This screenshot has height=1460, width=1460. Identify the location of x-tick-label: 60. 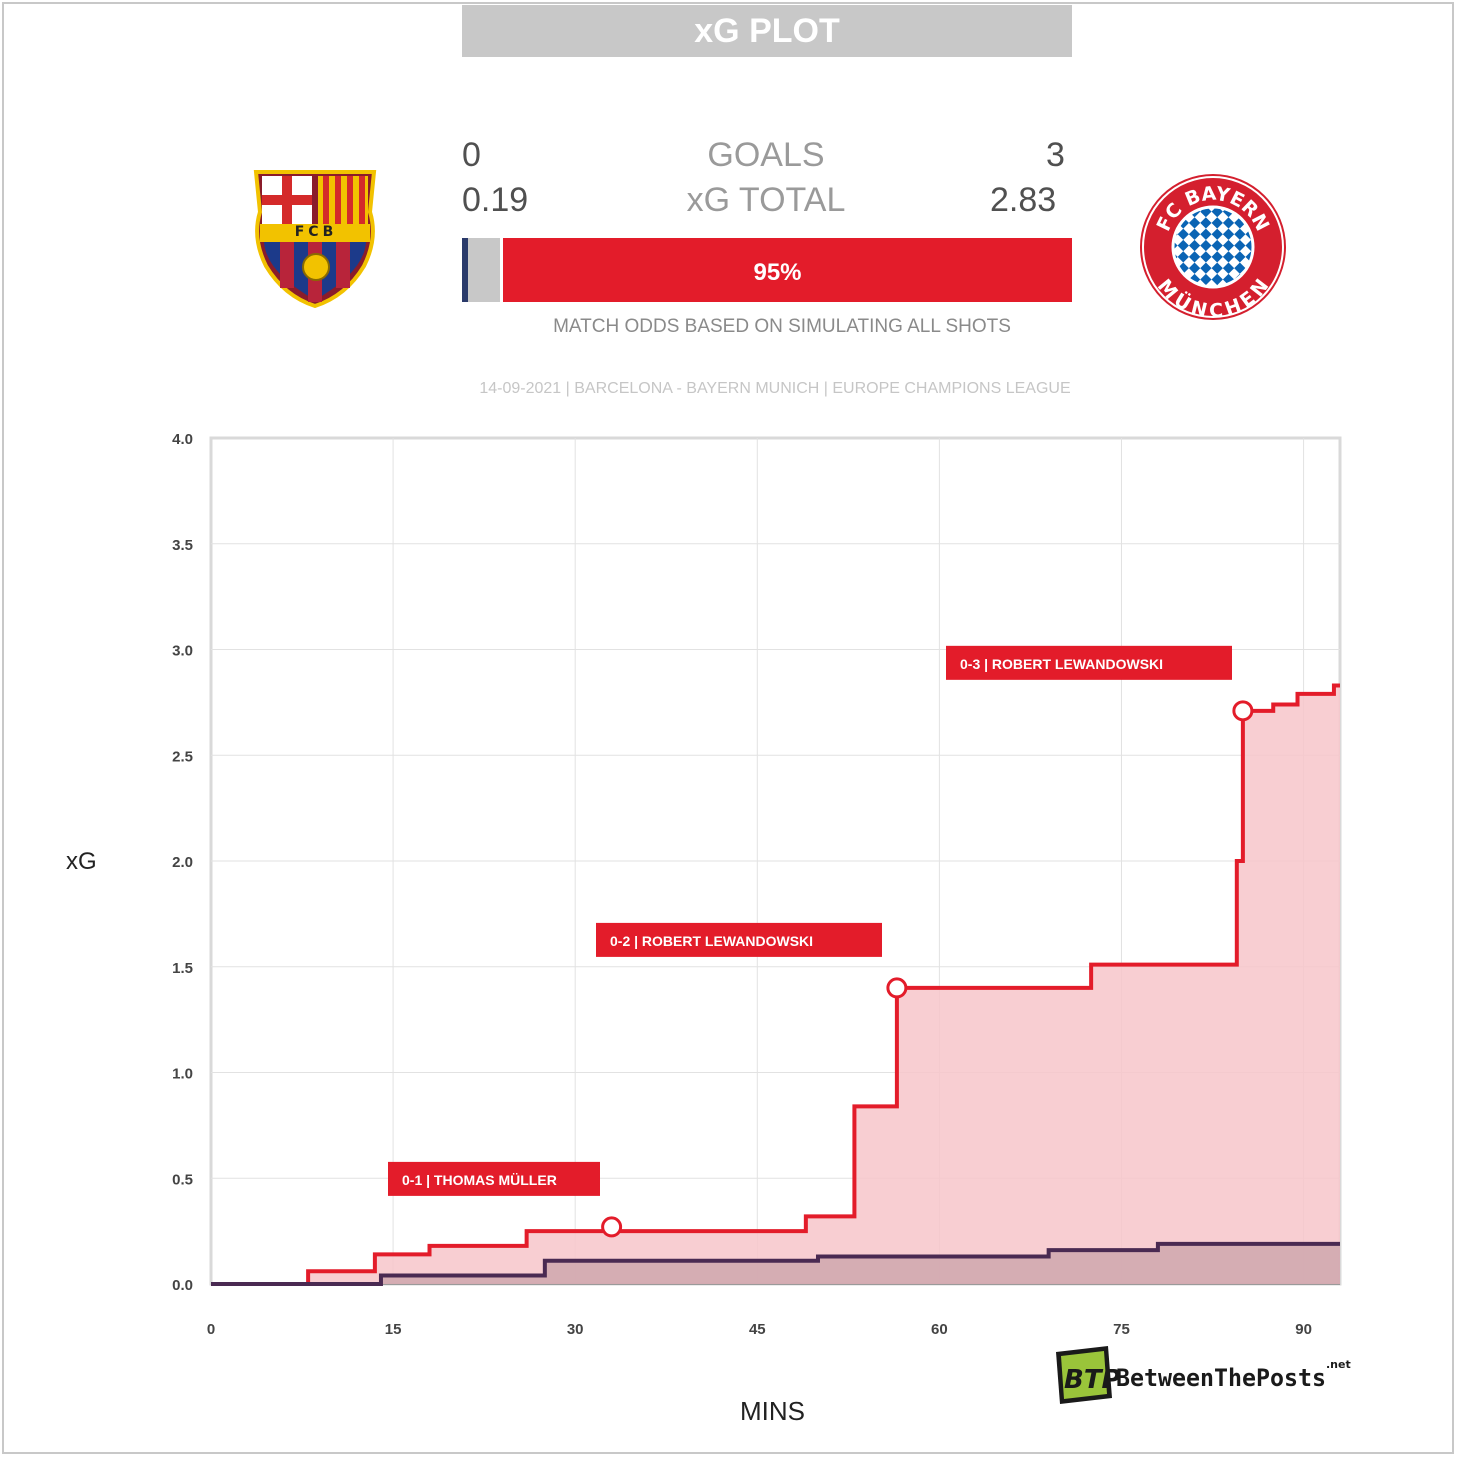
(939, 1329).